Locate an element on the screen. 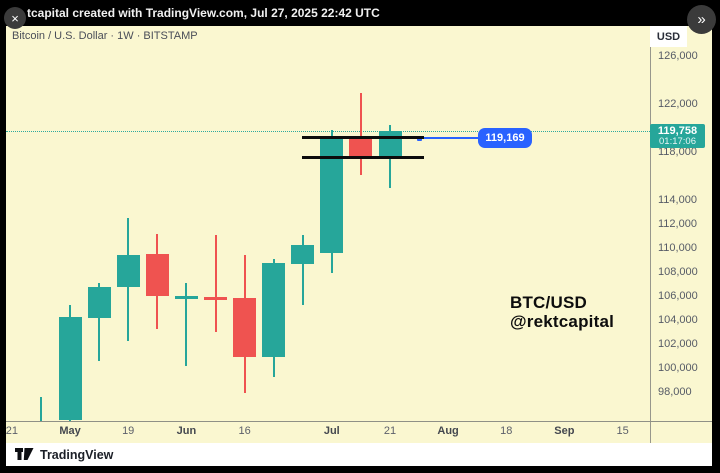 This screenshot has height=473, width=720. price-tick-label: 104,000 is located at coordinates (678, 320).